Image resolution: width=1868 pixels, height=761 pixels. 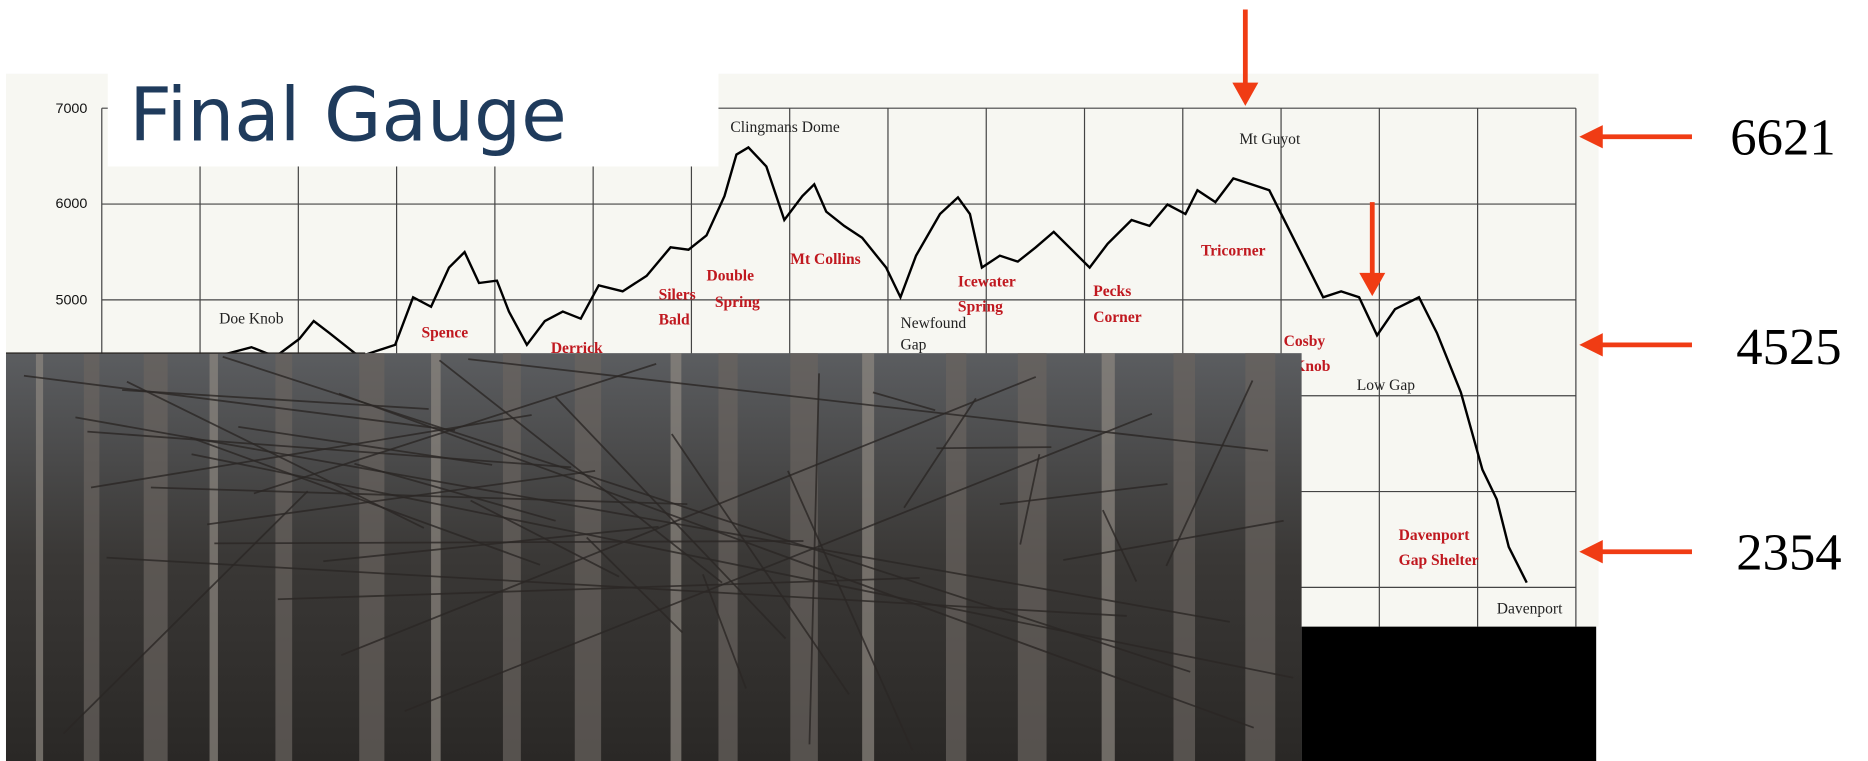 I want to click on shelter-label: Spence, so click(x=444, y=333).